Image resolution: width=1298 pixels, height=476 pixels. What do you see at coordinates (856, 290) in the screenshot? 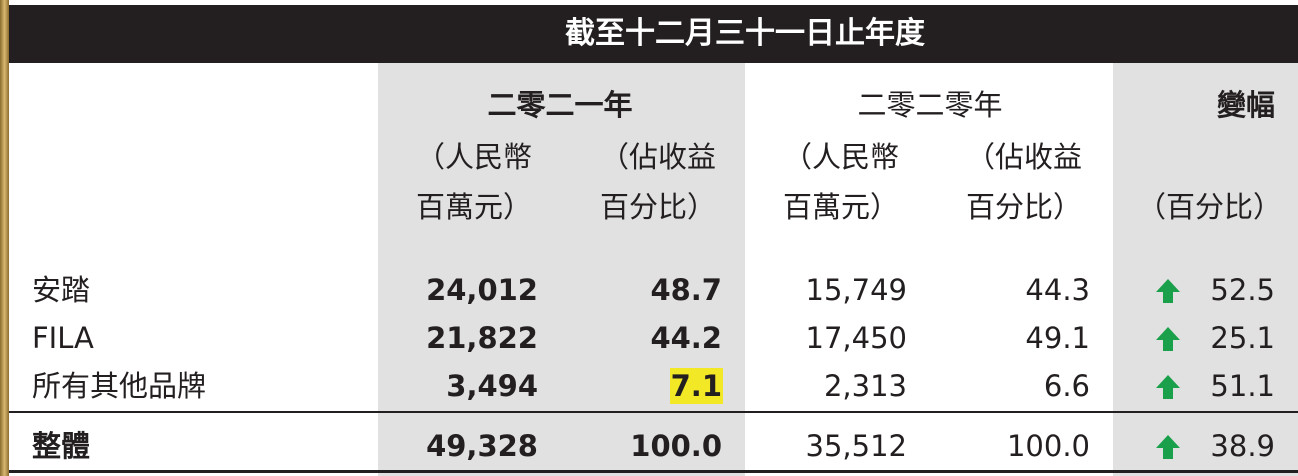
I see `cell-value: 15,749` at bounding box center [856, 290].